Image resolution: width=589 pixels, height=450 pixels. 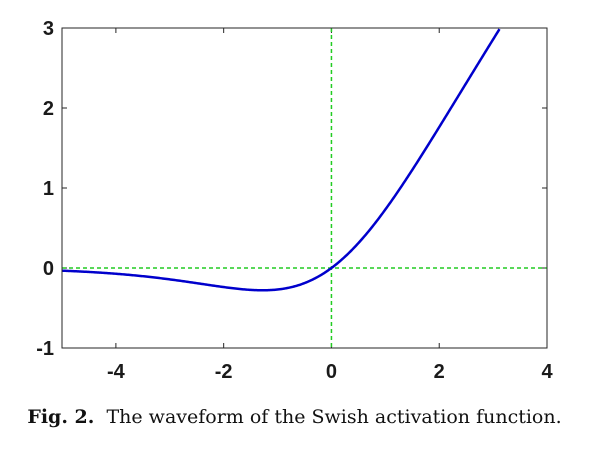 I want to click on figure-label: Fig. 2., so click(x=61, y=417).